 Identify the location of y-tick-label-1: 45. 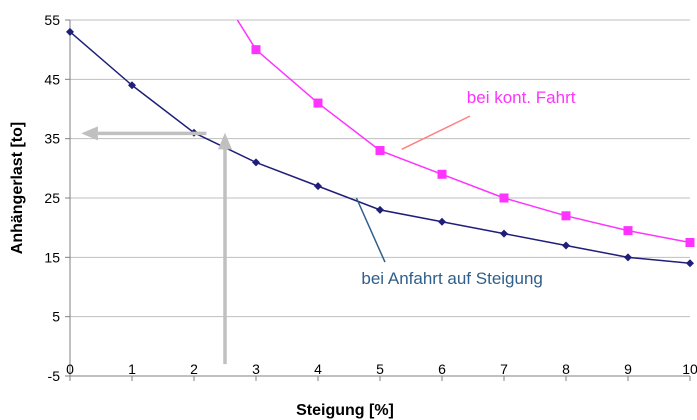
(52, 79).